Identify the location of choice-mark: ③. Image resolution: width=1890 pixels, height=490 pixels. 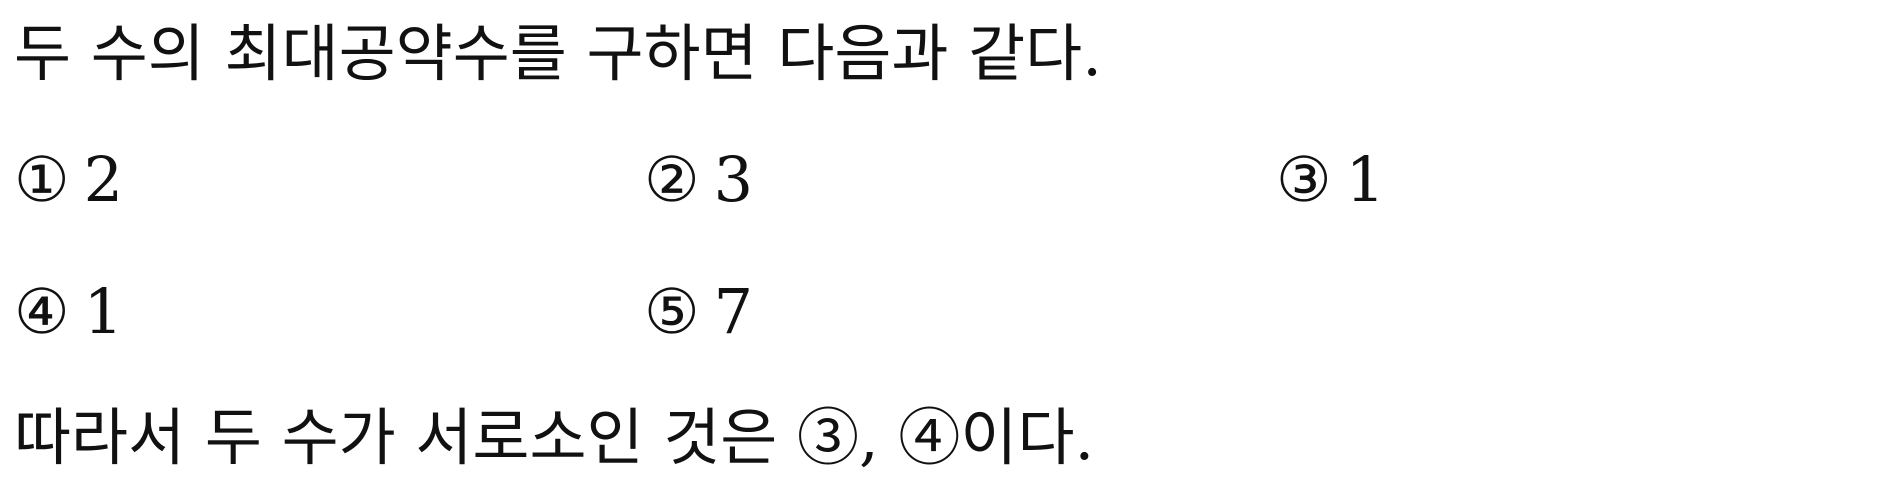
(1304, 179).